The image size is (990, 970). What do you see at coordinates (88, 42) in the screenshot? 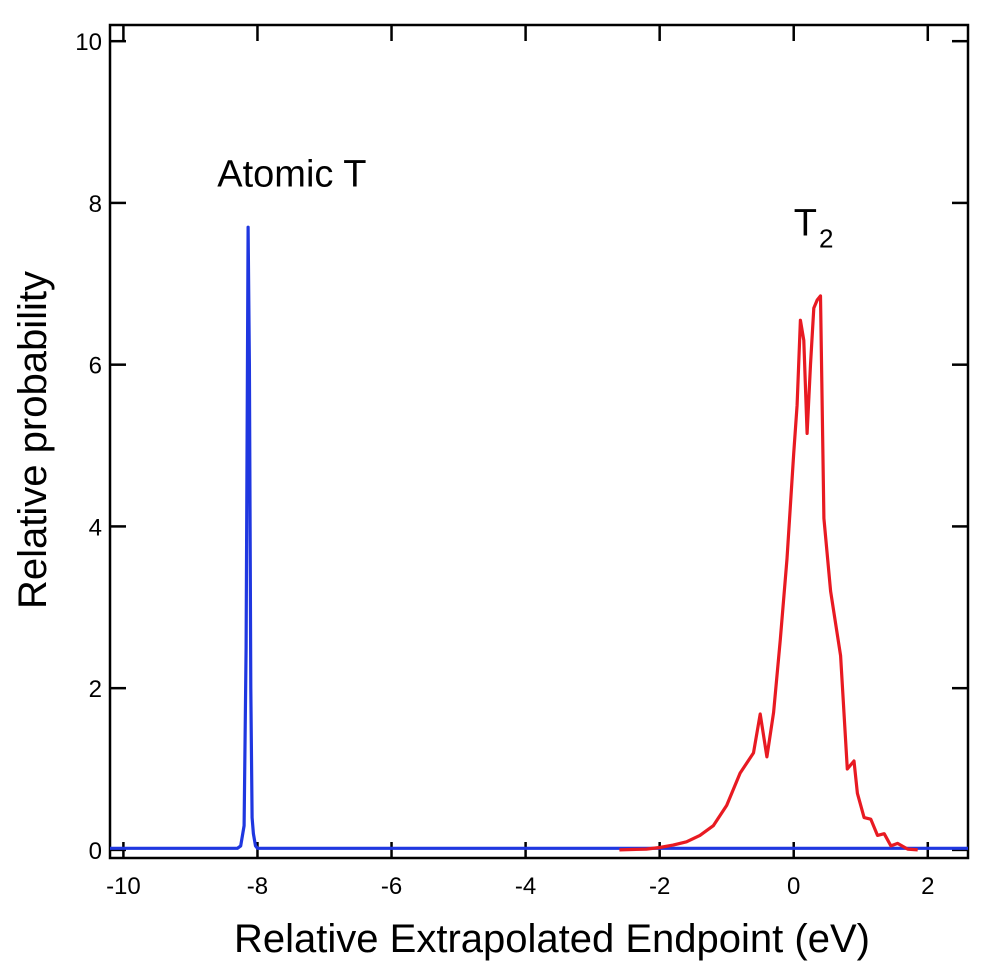
I see `y-tick-label: 10` at bounding box center [88, 42].